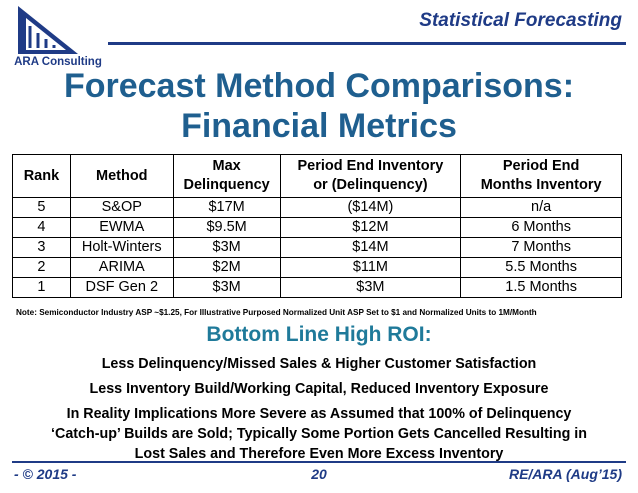 This screenshot has width=638, height=493. Describe the element at coordinates (541, 176) in the screenshot. I see `header-period-end-months: Period End Months Inventory` at that location.